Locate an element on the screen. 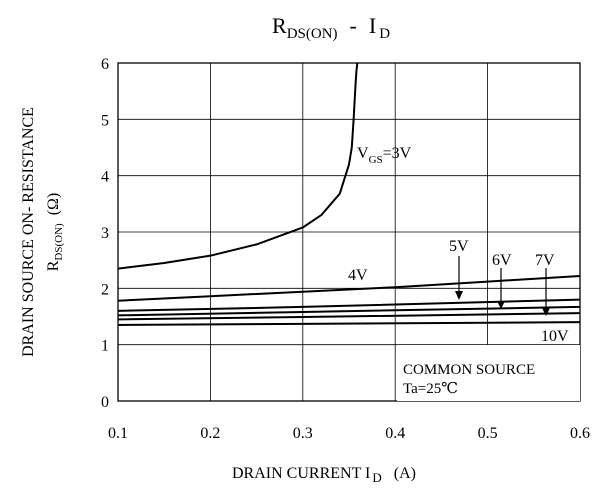 The image size is (610, 490). conditions-box is located at coordinates (488, 373).